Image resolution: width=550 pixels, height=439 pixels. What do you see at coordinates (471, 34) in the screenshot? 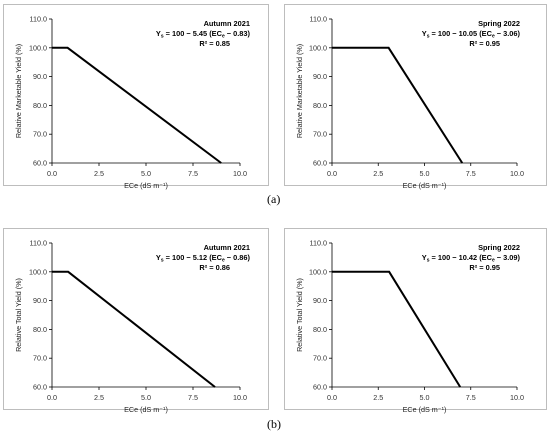
I see `regression-equation: Ys = 100 − 10.05 (ECe − 3.06)` at bounding box center [471, 34].